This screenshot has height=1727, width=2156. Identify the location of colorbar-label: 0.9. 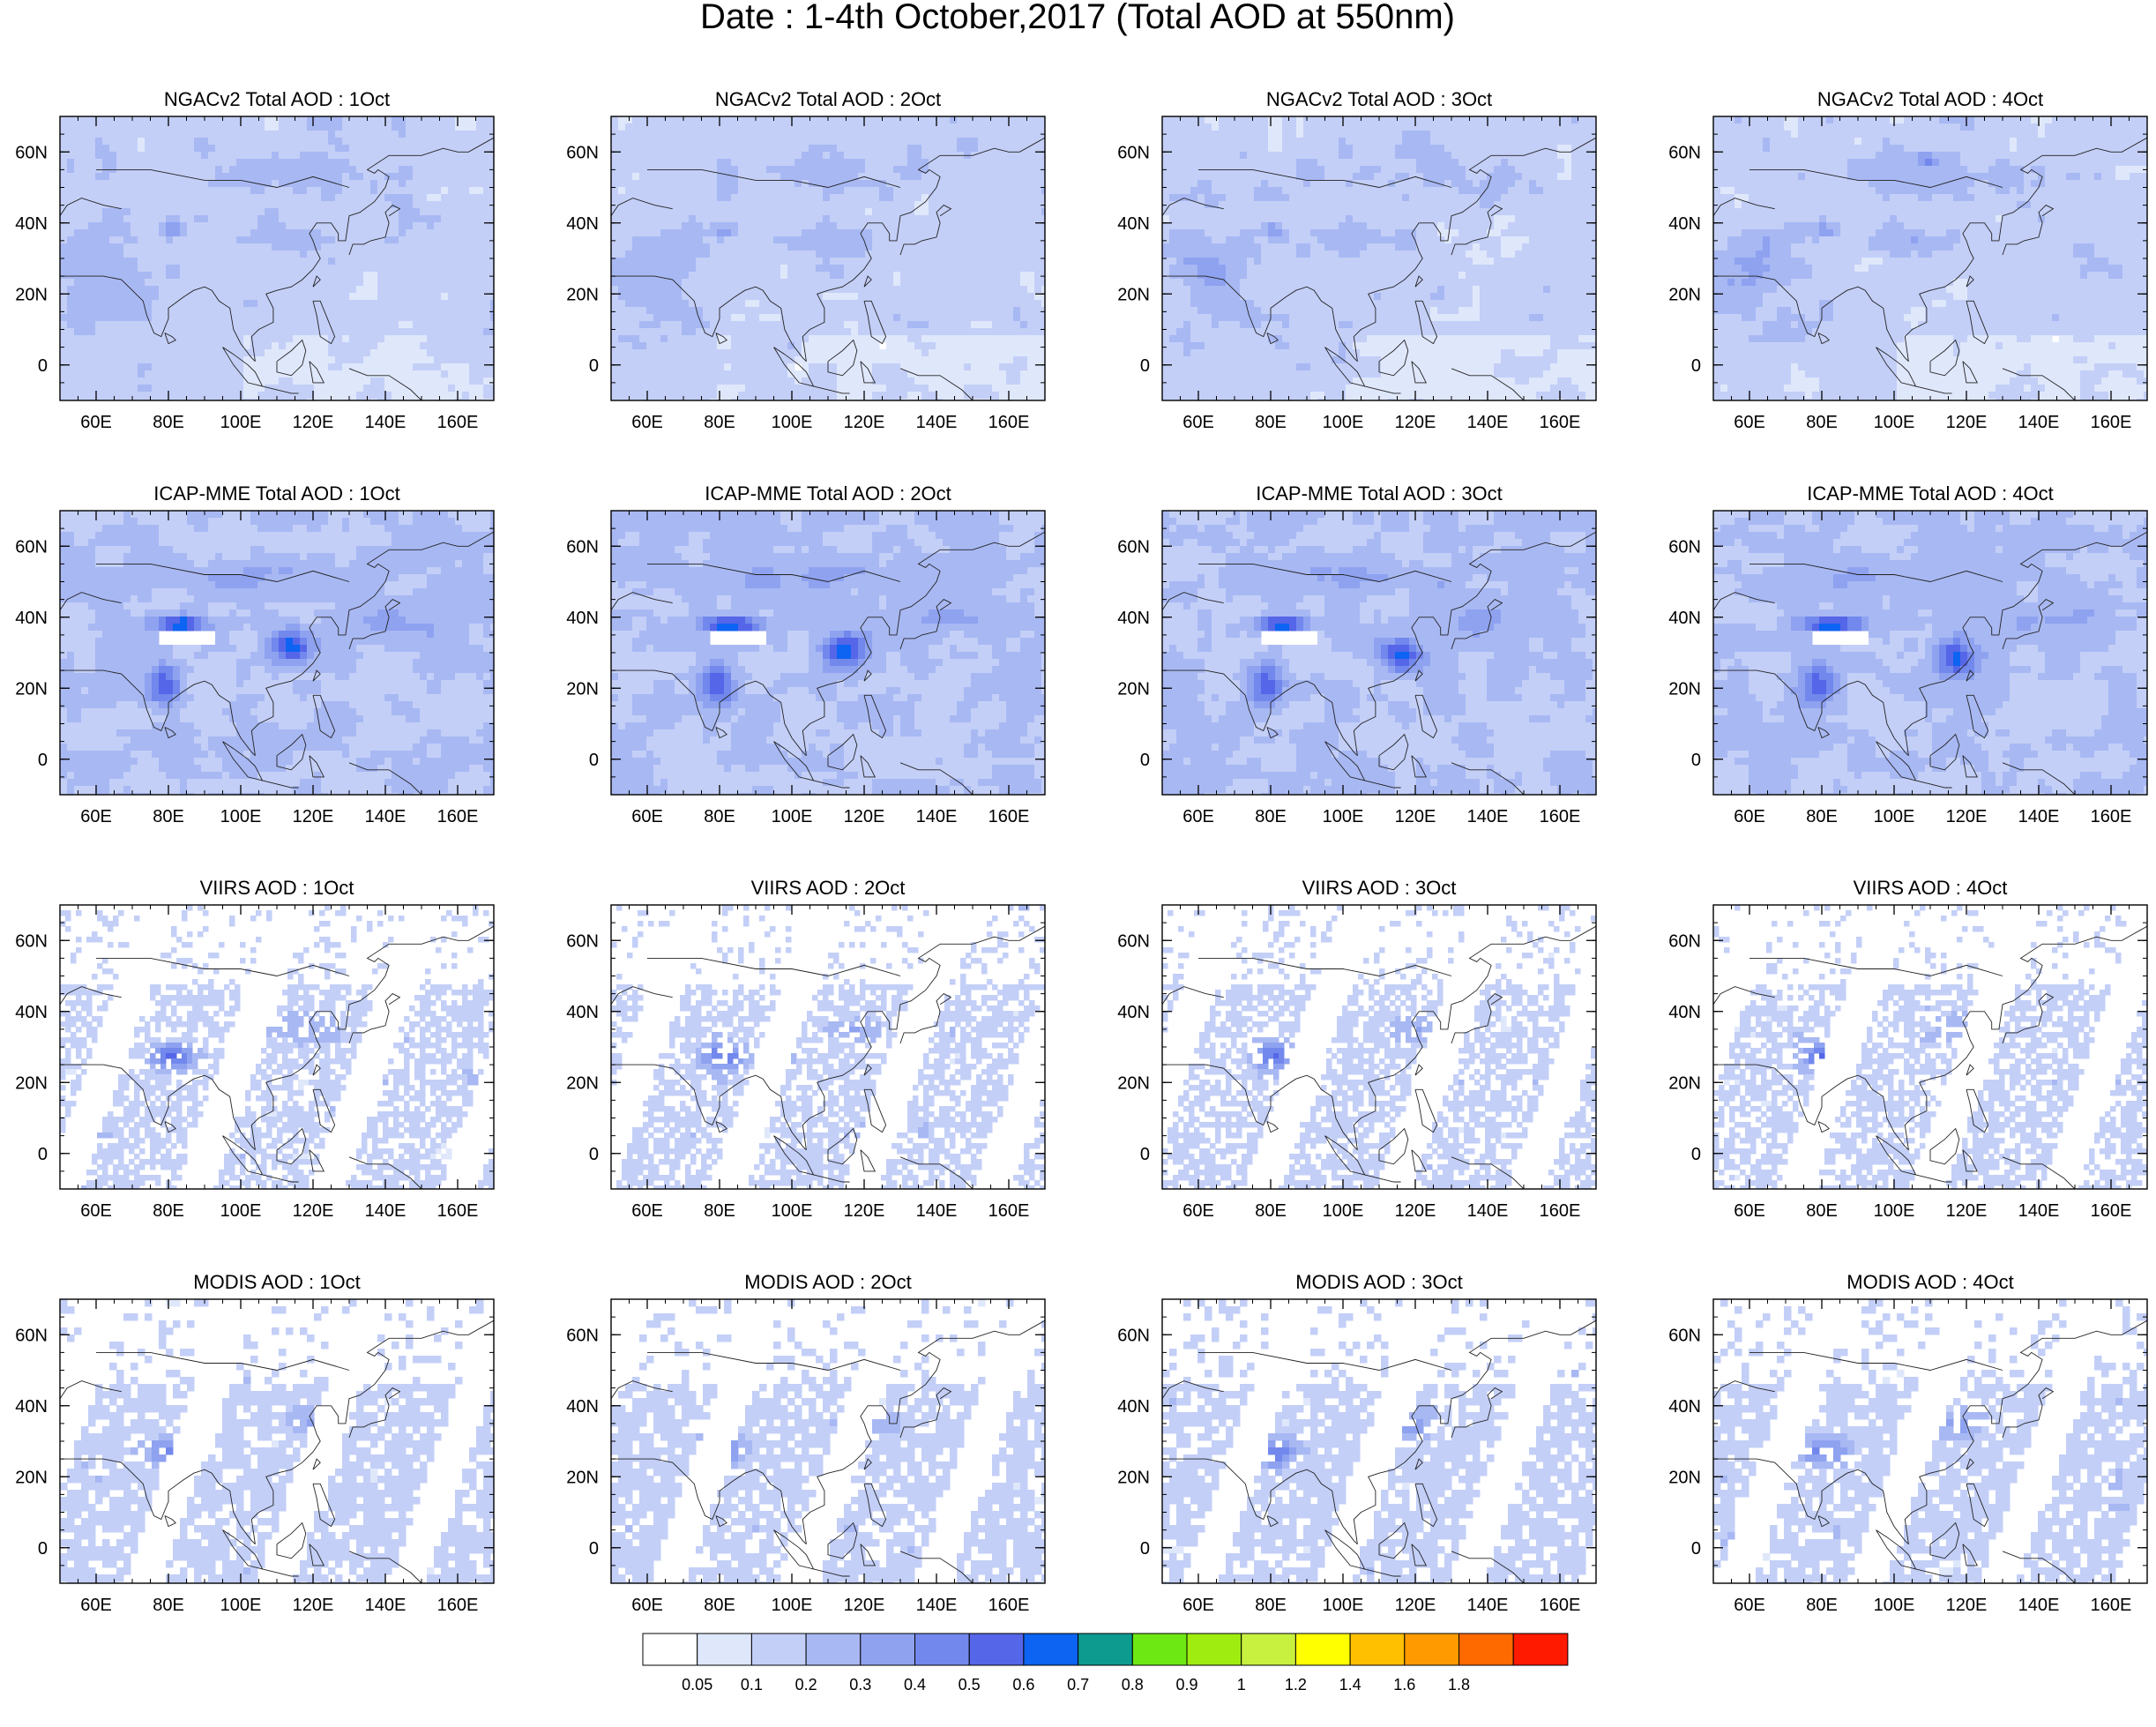
(1186, 1684).